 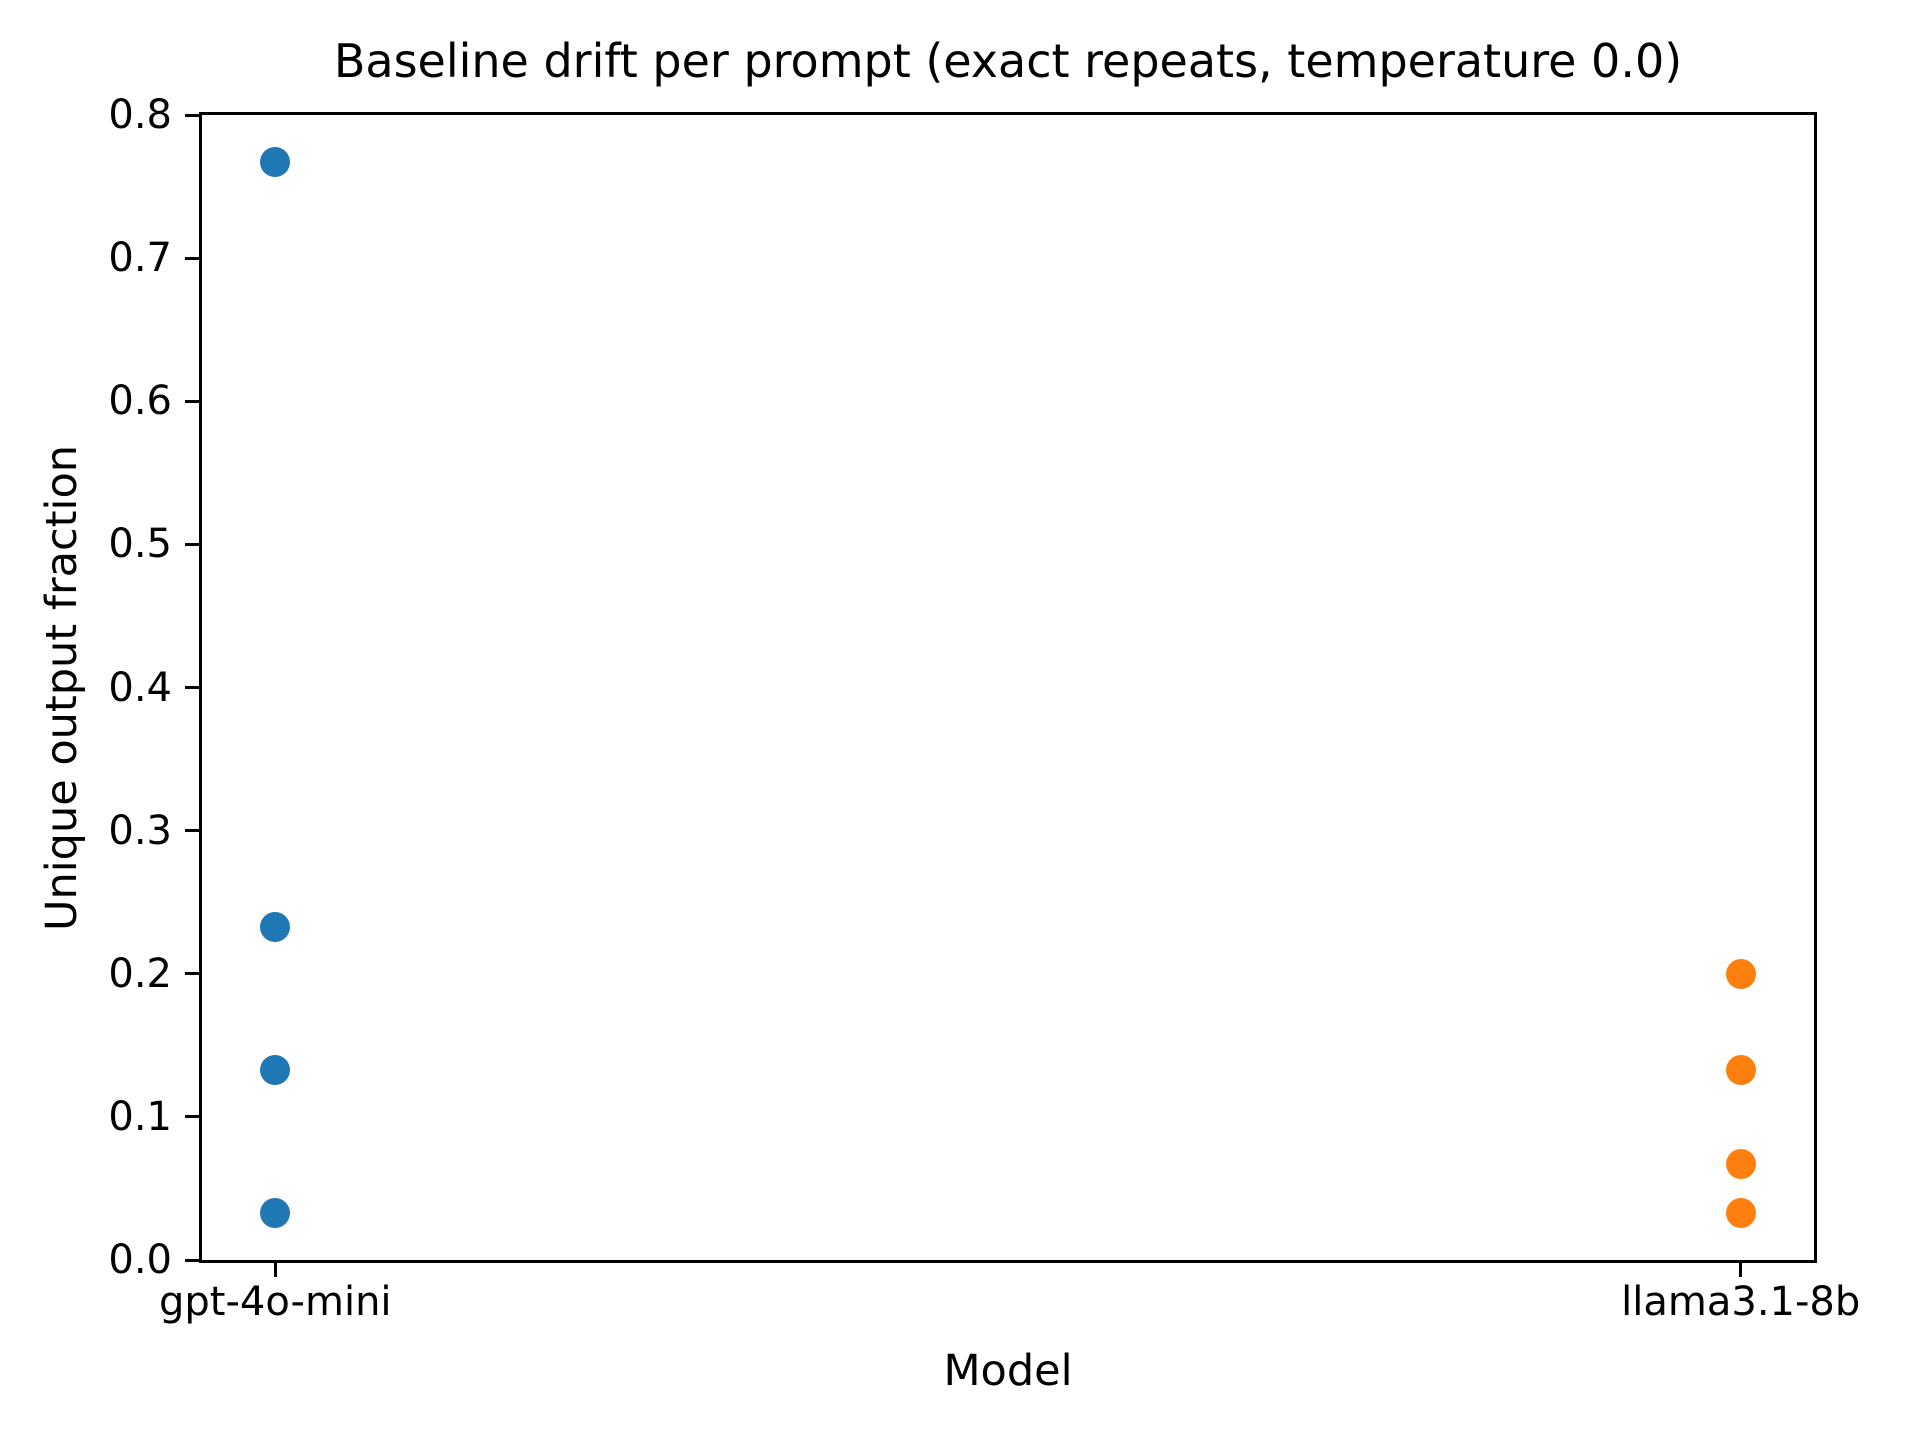 I want to click on y-axis-label: Unique output fraction, so click(x=62, y=688).